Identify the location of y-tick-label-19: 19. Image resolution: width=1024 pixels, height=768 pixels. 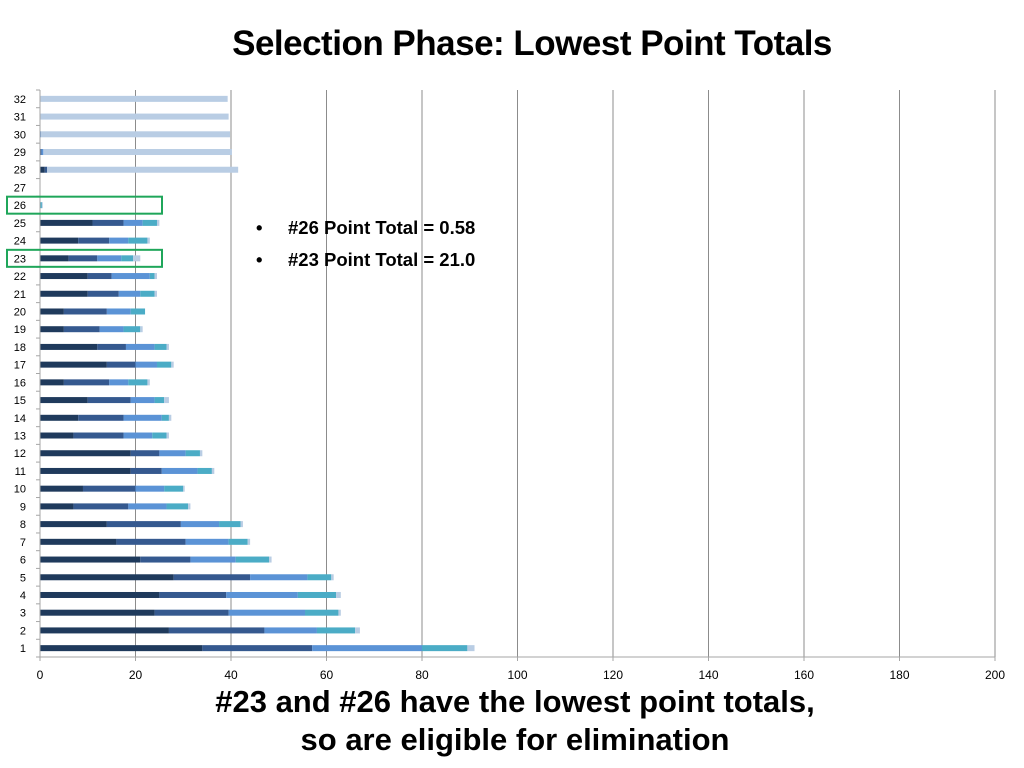
(20, 330).